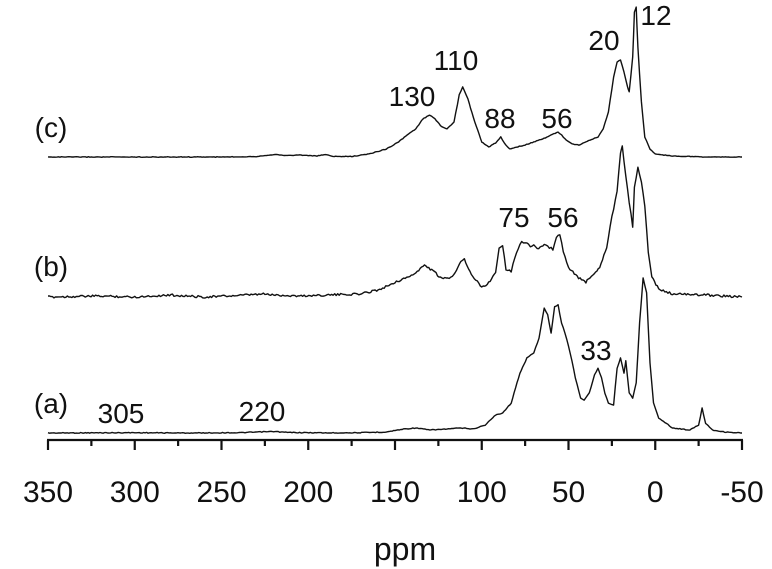 The width and height of the screenshot is (772, 569). What do you see at coordinates (51, 127) in the screenshot?
I see `trace-label-c: (c)` at bounding box center [51, 127].